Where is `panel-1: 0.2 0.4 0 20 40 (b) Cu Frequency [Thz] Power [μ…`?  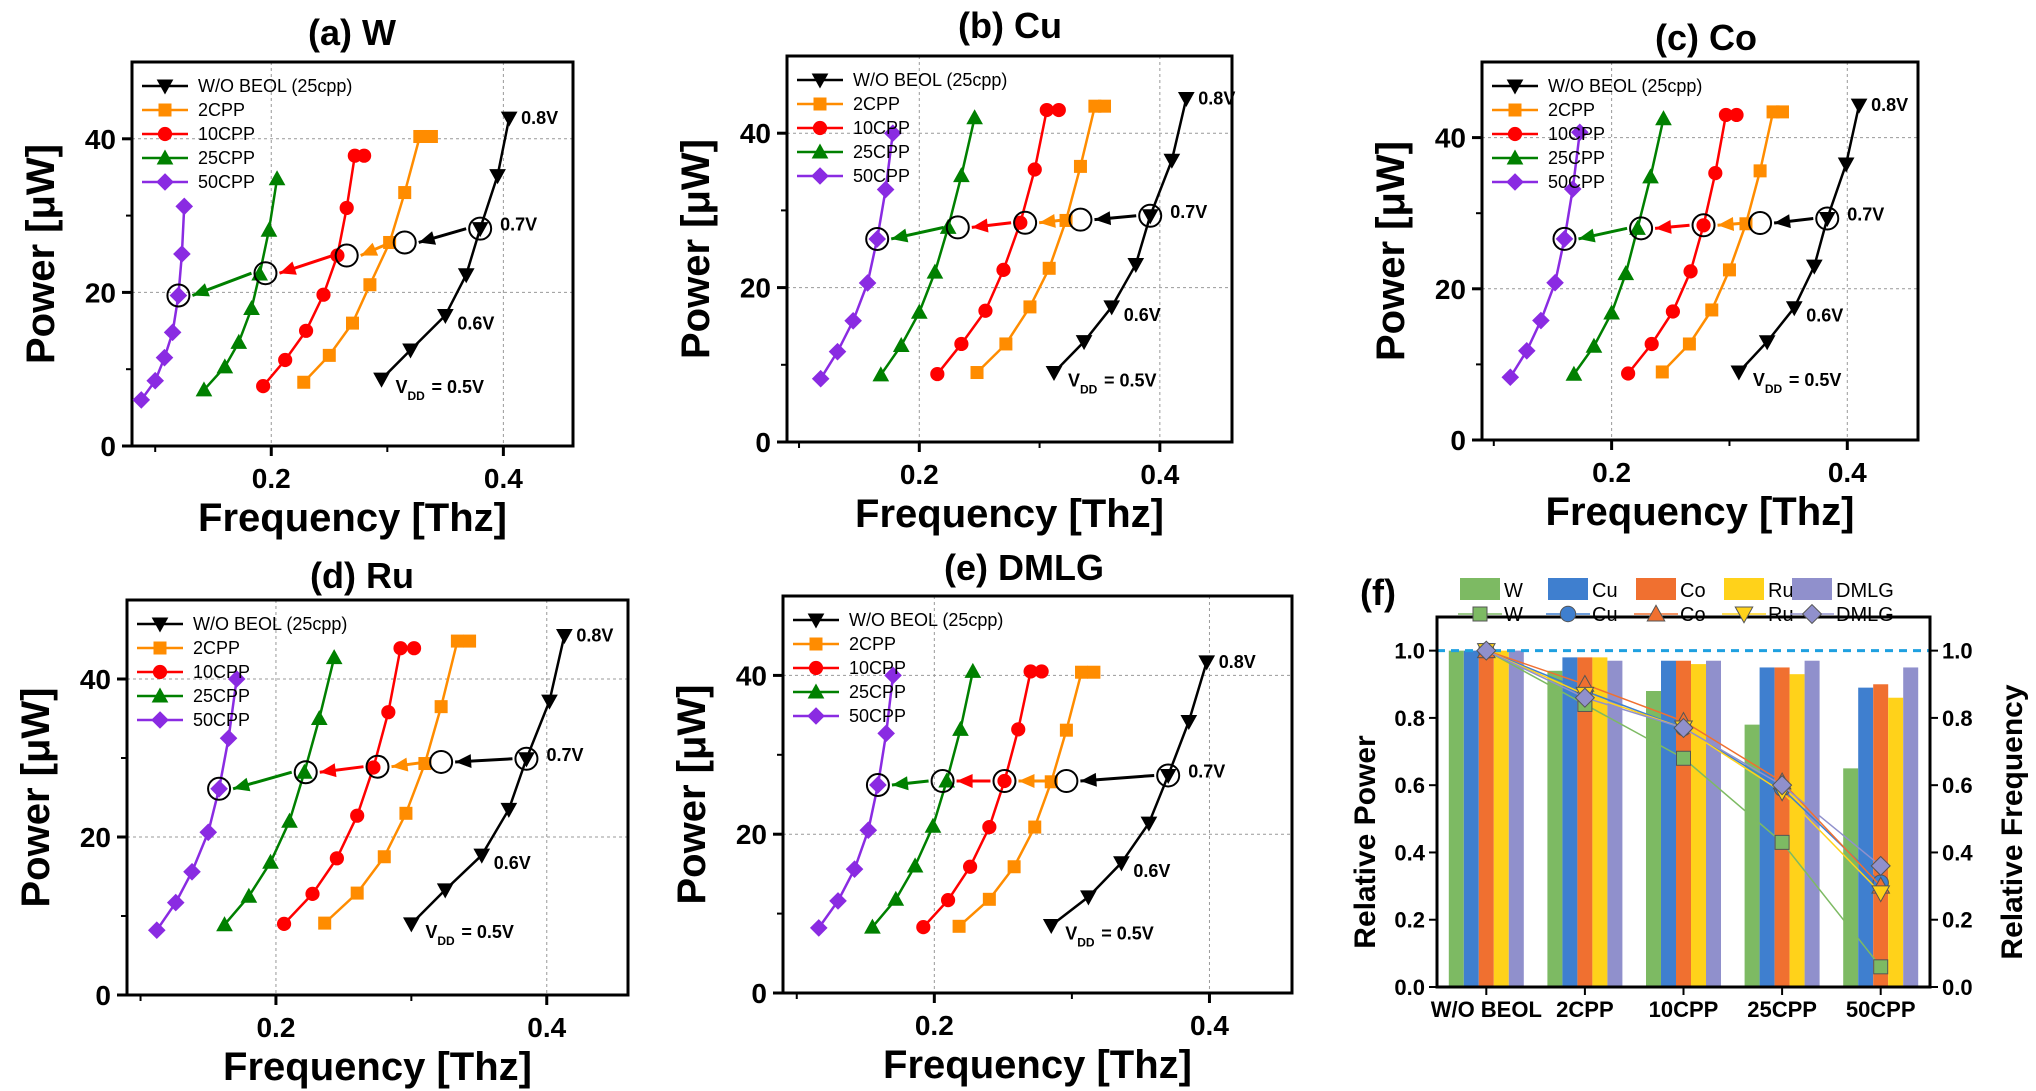
panel-1: 0.2 0.4 0 20 40 (b) Cu Frequency [Thz] Power [μ… is located at coordinates (954, 270).